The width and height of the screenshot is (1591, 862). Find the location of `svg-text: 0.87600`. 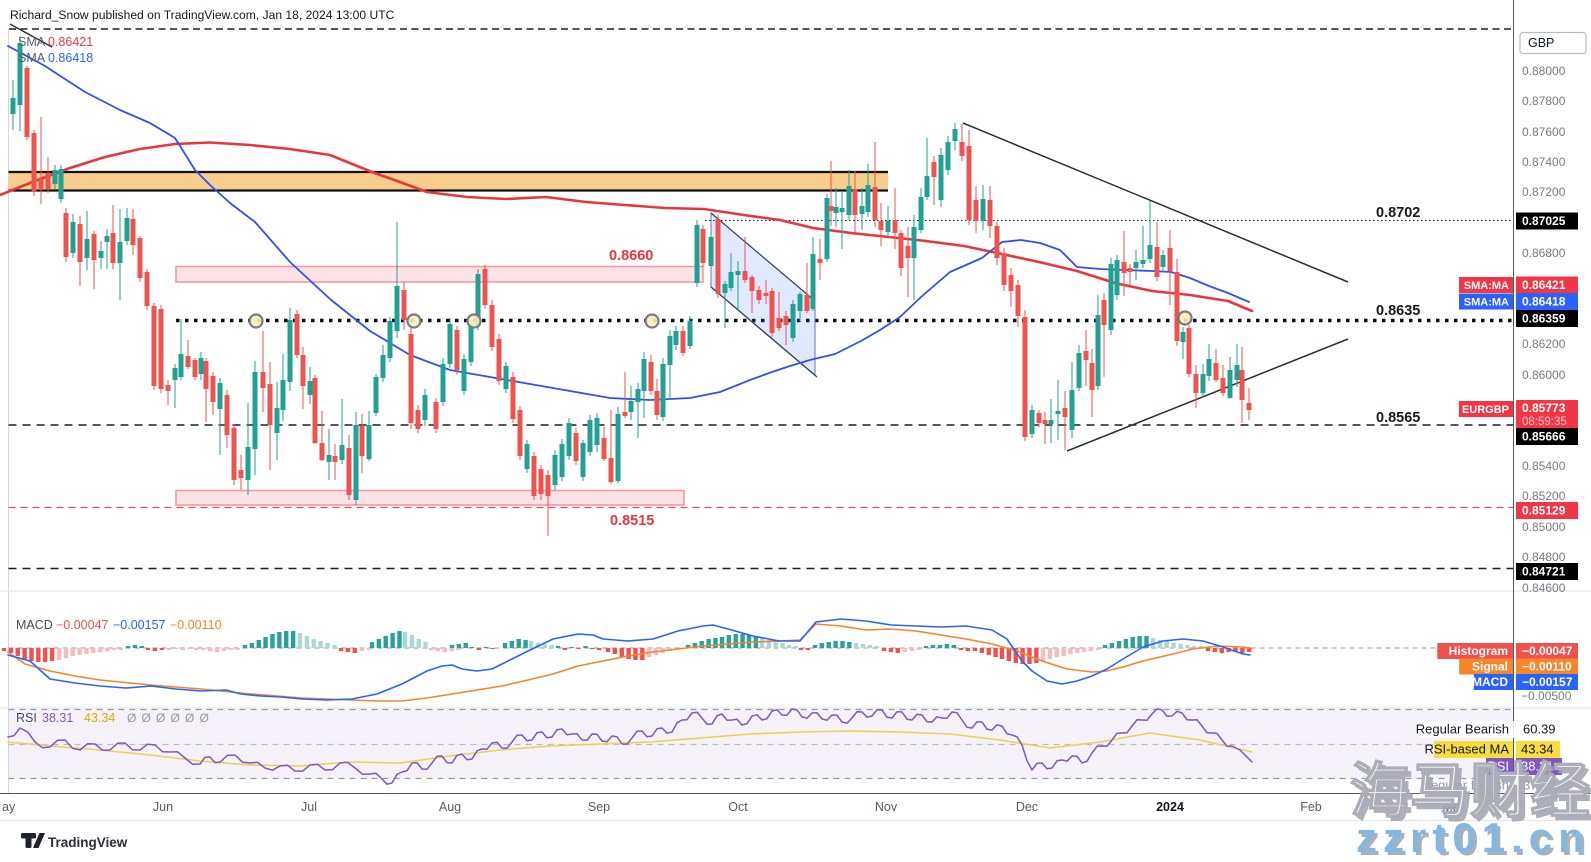

svg-text: 0.87600 is located at coordinates (1544, 132).